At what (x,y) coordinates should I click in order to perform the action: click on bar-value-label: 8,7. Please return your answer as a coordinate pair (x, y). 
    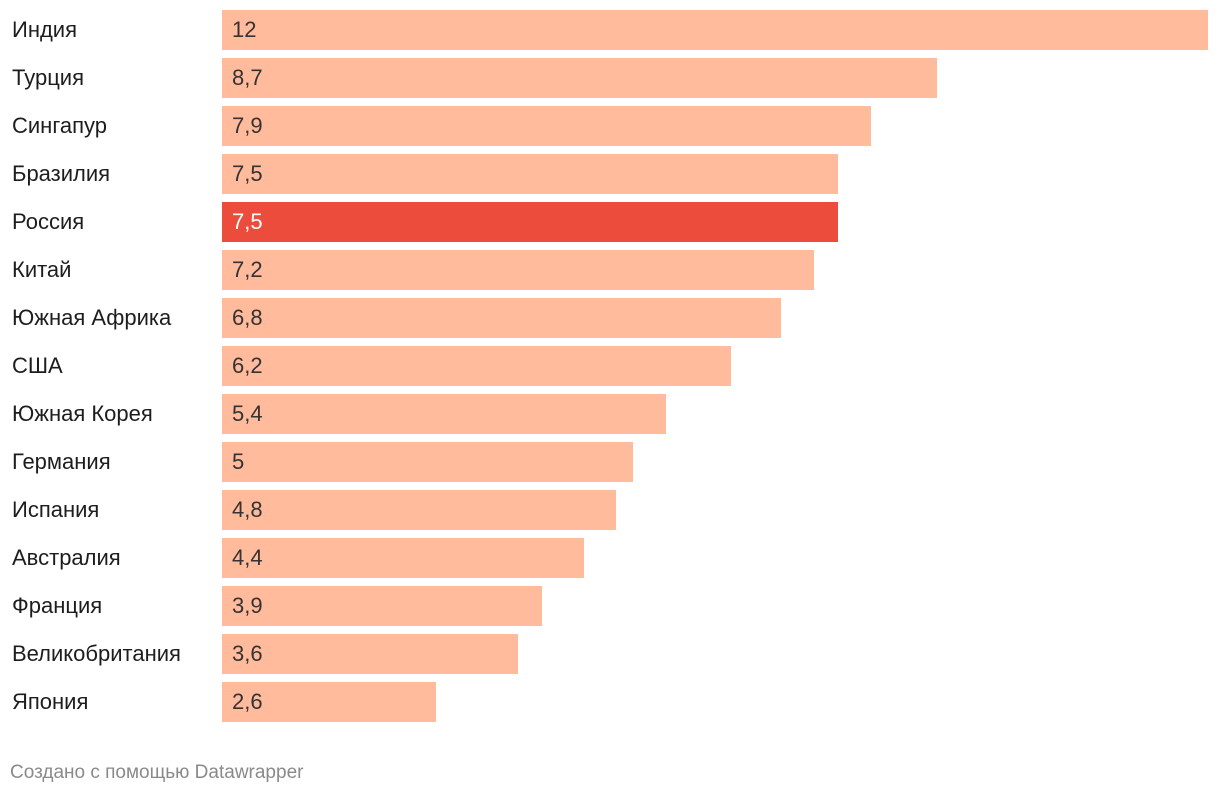
    Looking at the image, I should click on (247, 77).